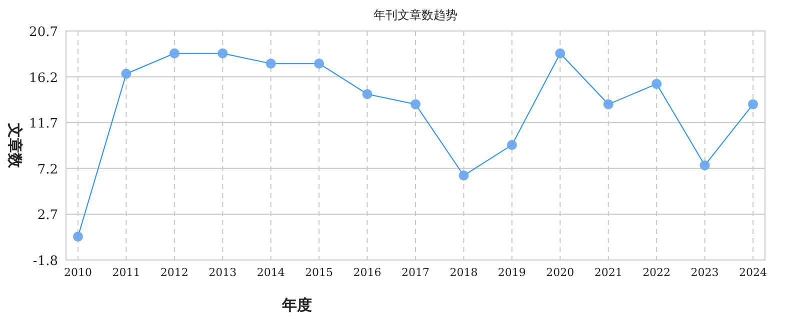  What do you see at coordinates (43, 32) in the screenshot?
I see `y-tick-label: 20.7` at bounding box center [43, 32].